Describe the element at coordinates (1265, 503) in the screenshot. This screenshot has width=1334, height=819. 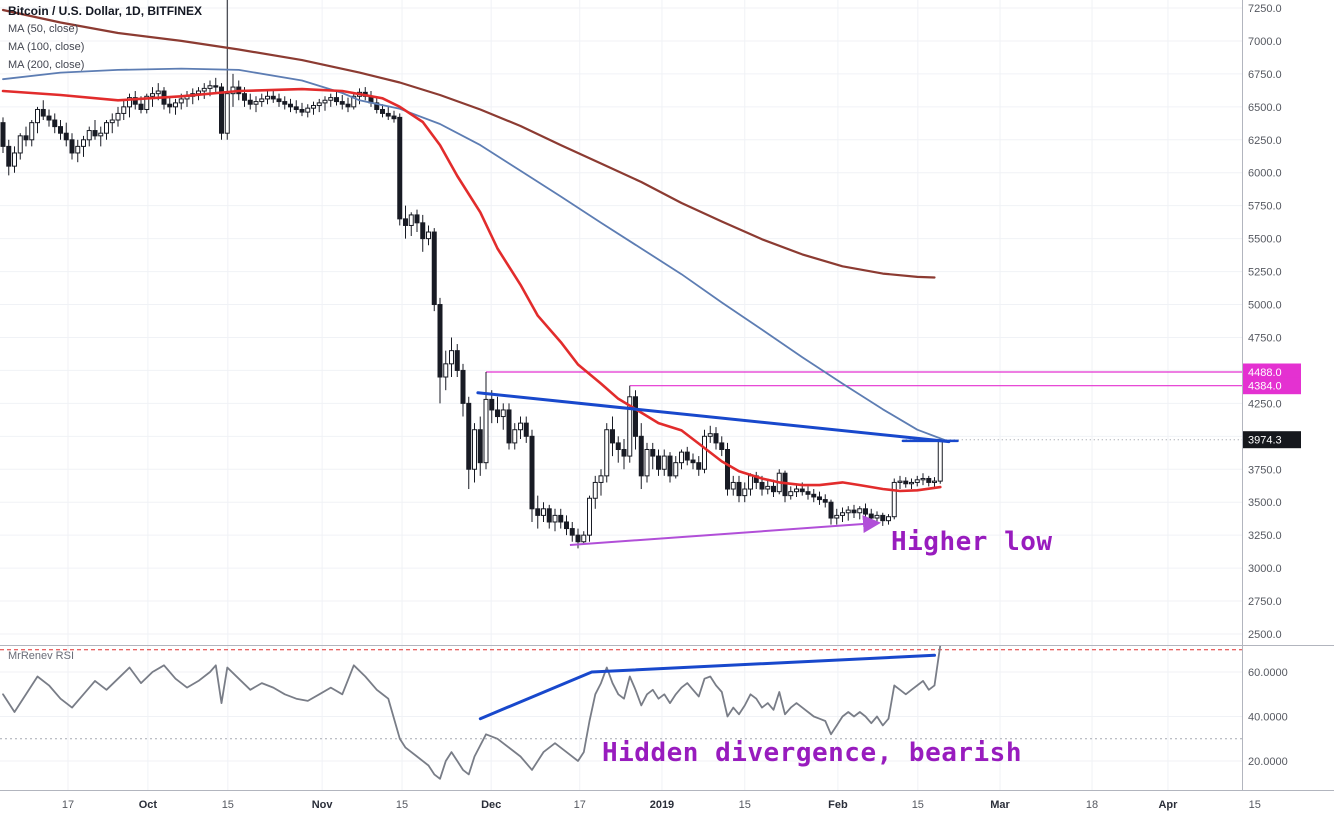
I see `svg-text: 3500.0` at that location.